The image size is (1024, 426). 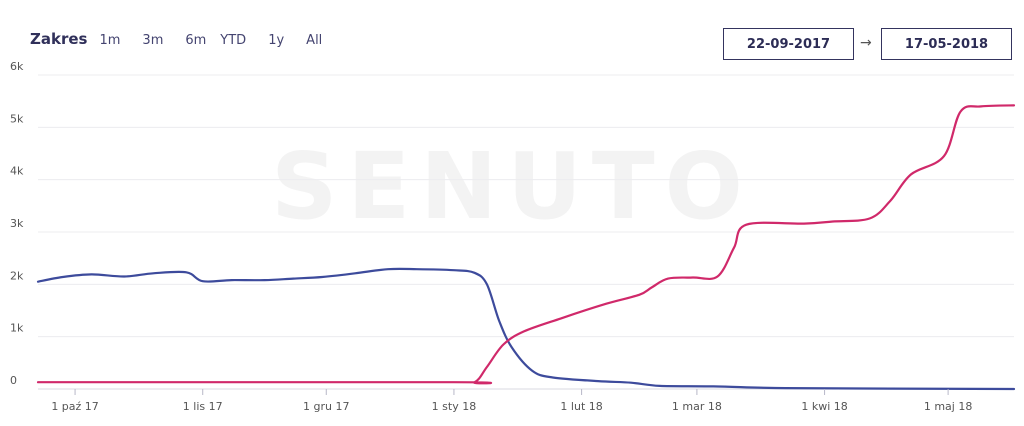 What do you see at coordinates (581, 406) in the screenshot?
I see `x-tick-label: 1 lut 18` at bounding box center [581, 406].